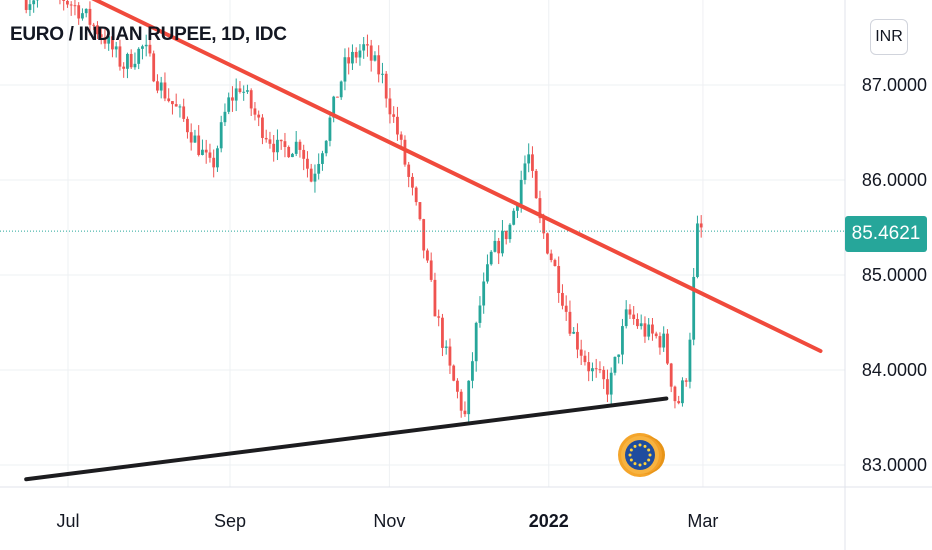  I want to click on time-tick-label: Jul, so click(67, 521).